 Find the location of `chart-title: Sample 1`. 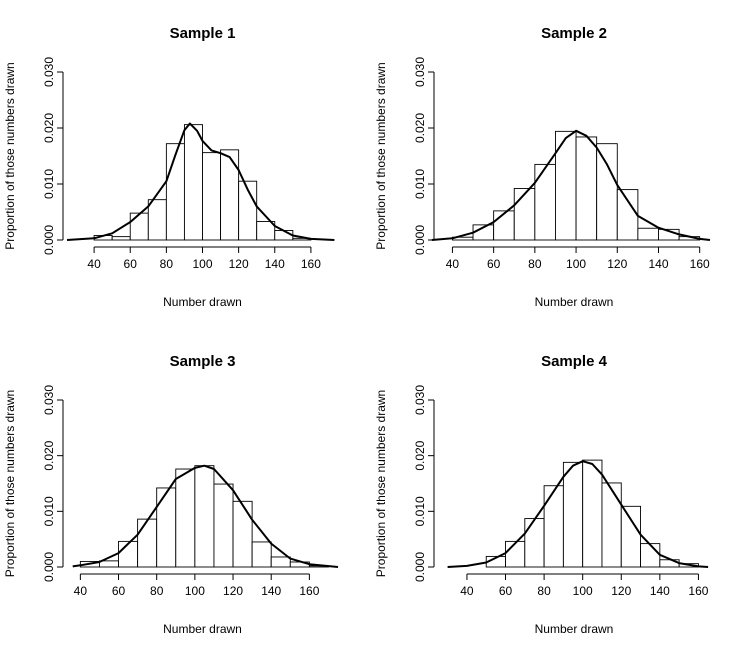

chart-title: Sample 1 is located at coordinates (203, 33).